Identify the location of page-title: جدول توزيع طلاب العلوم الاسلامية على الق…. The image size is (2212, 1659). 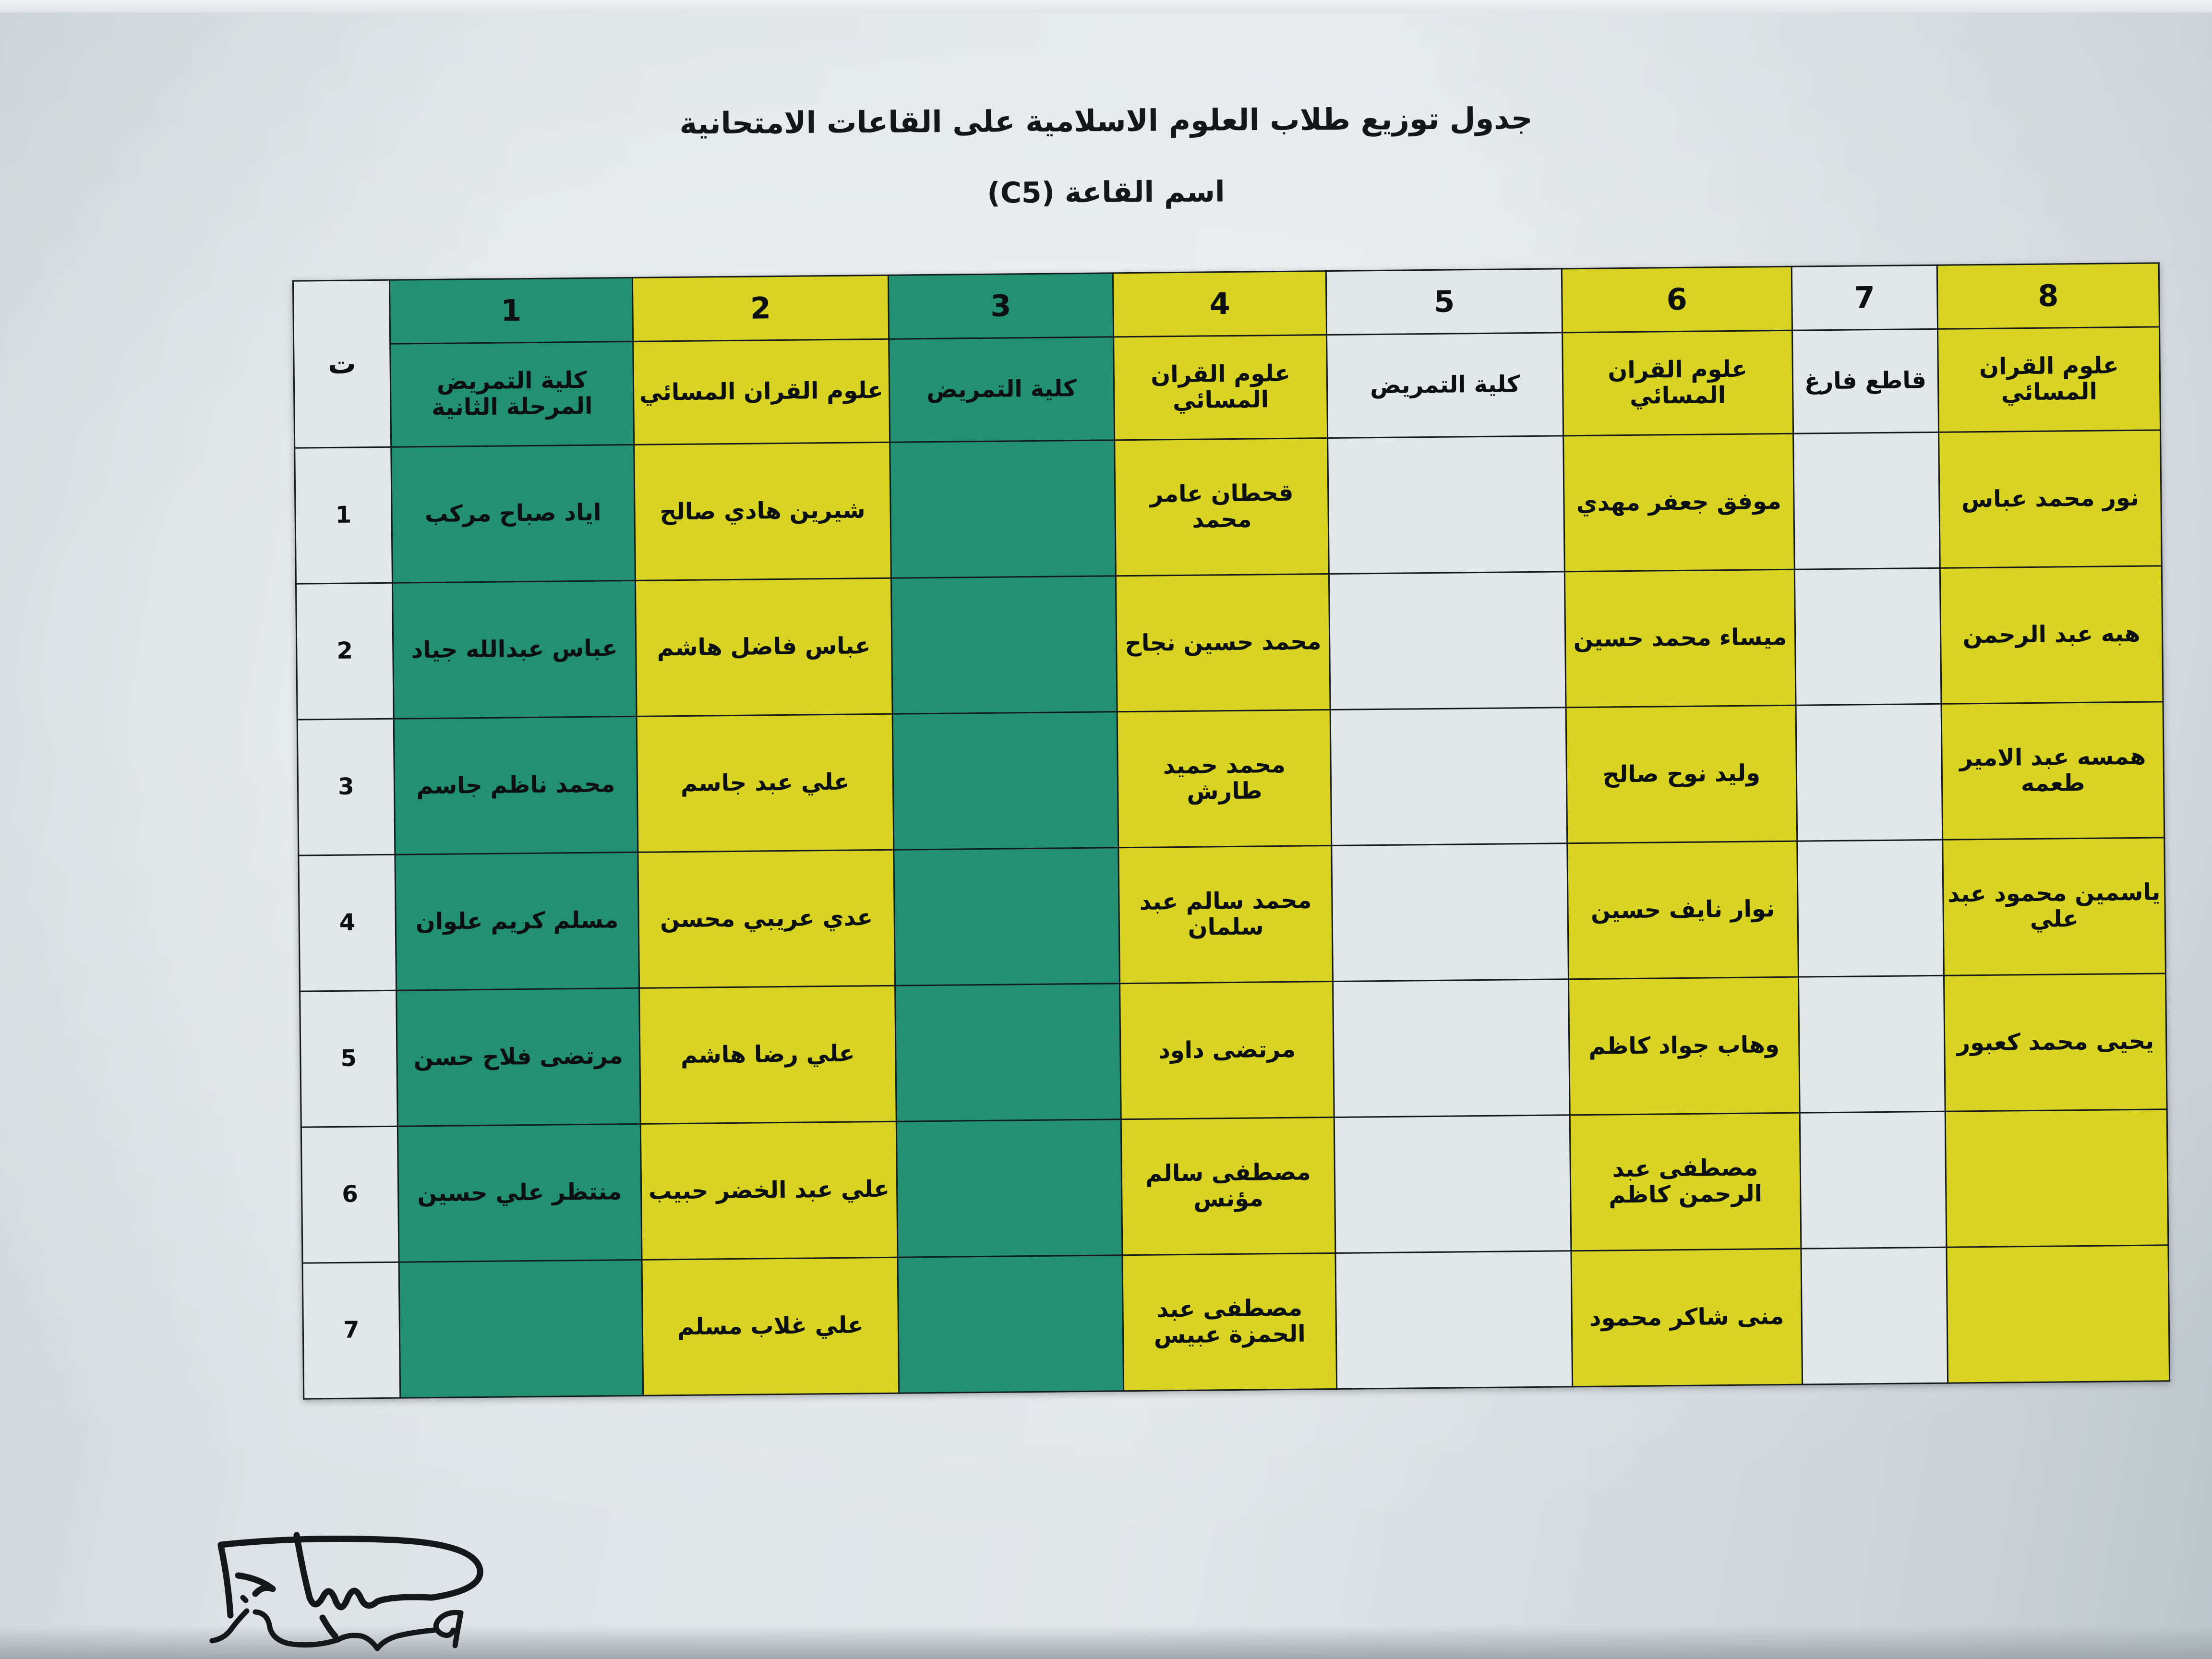
(1106, 120).